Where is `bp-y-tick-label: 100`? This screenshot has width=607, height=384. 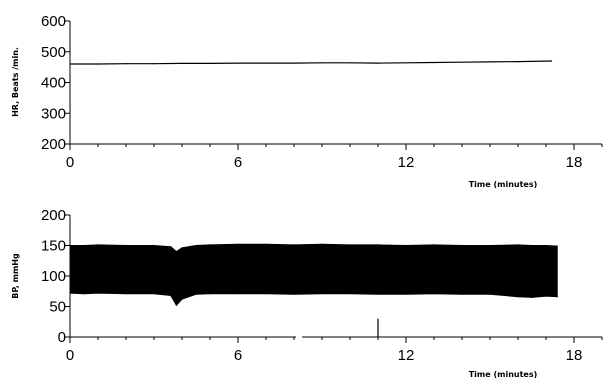 bp-y-tick-label: 100 is located at coordinates (53, 276).